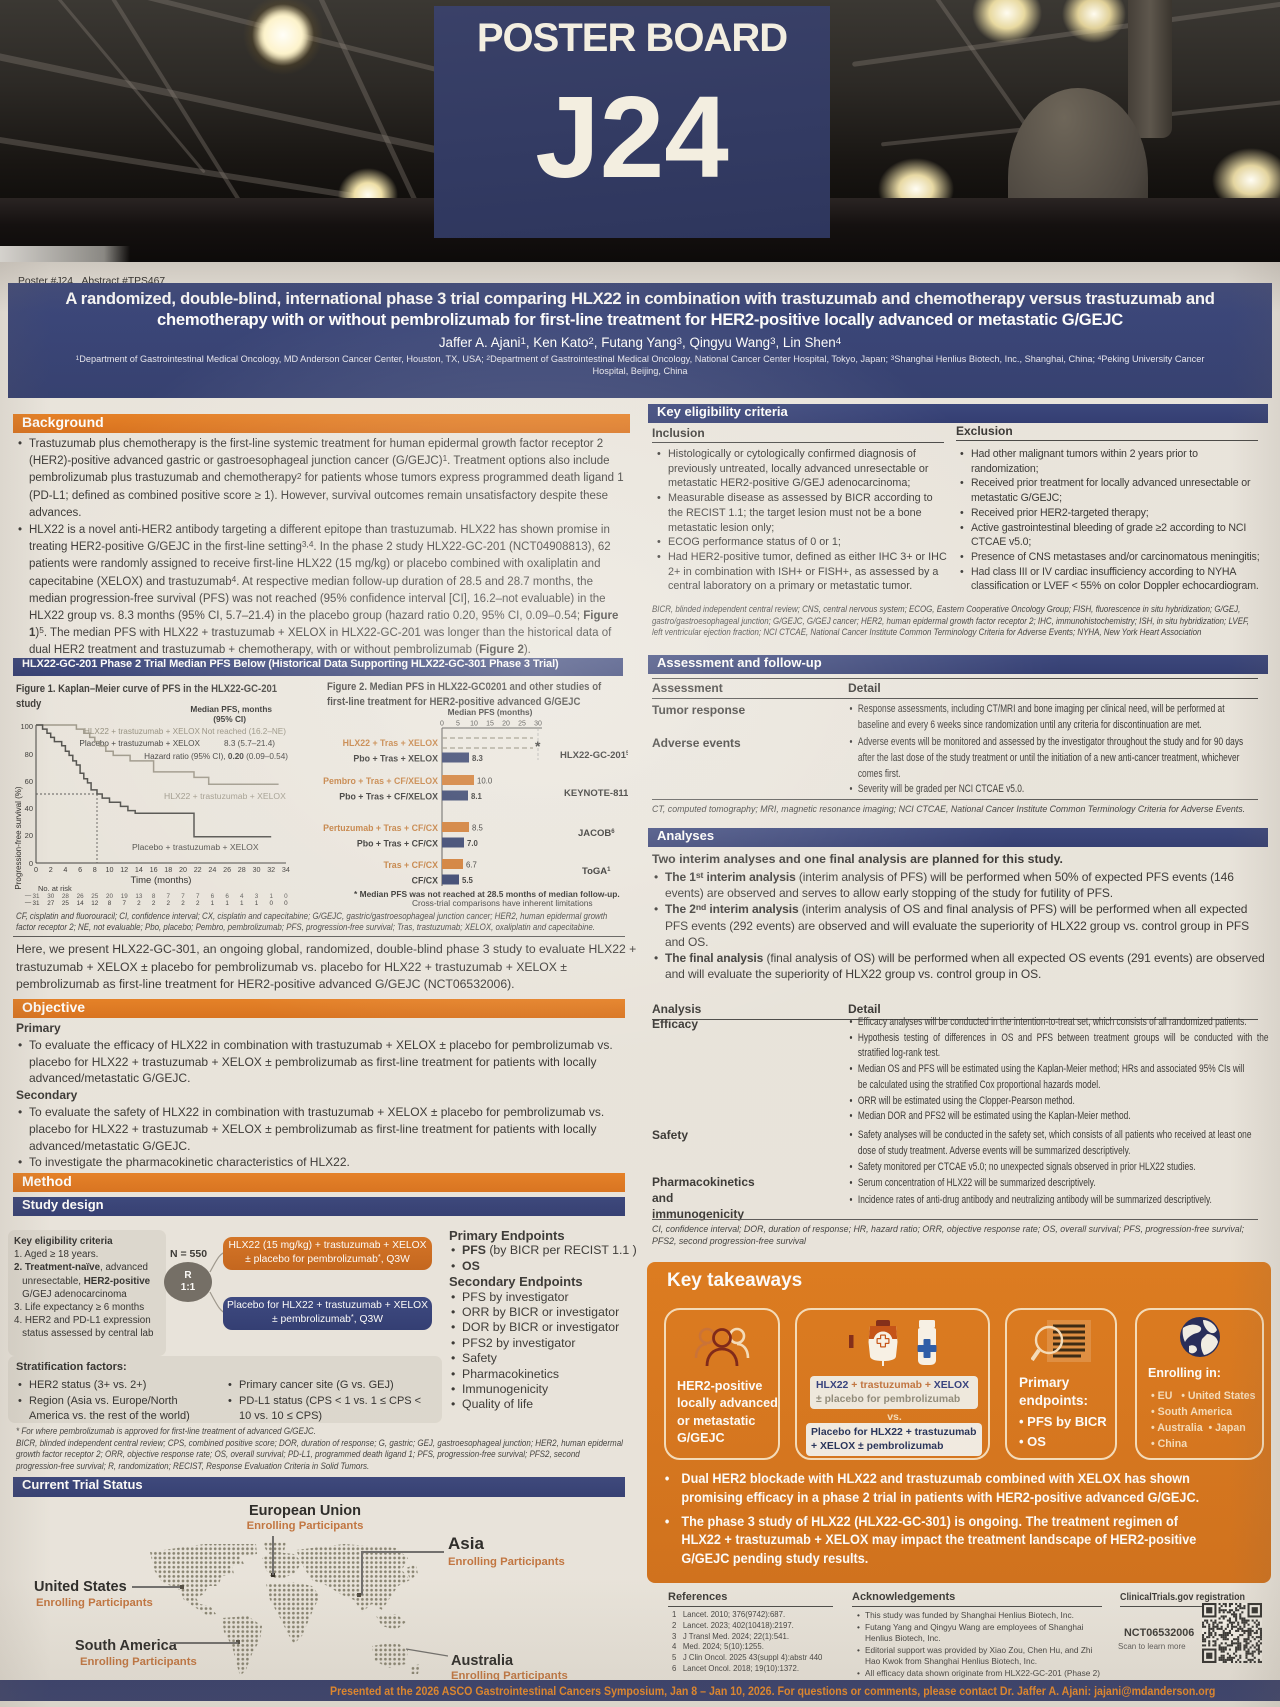 Image resolution: width=1280 pixels, height=1707 pixels. Describe the element at coordinates (395, 759) in the screenshot. I see `svg-text: Pbo + Tras + XELOX` at that location.